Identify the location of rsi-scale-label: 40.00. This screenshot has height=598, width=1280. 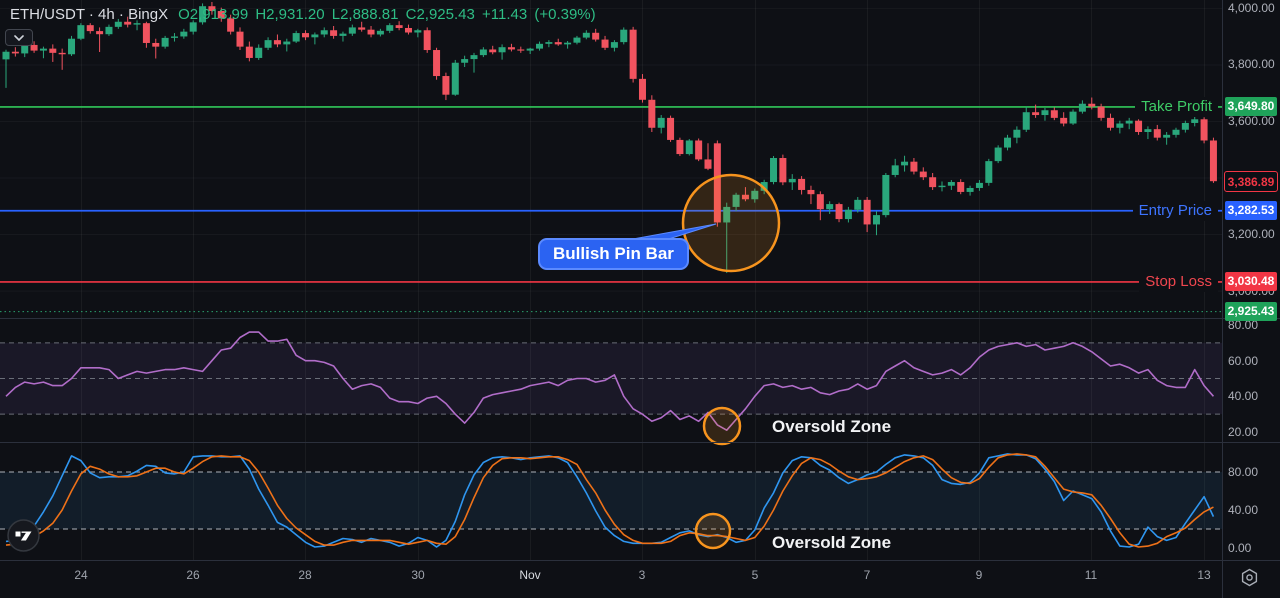
(1243, 396).